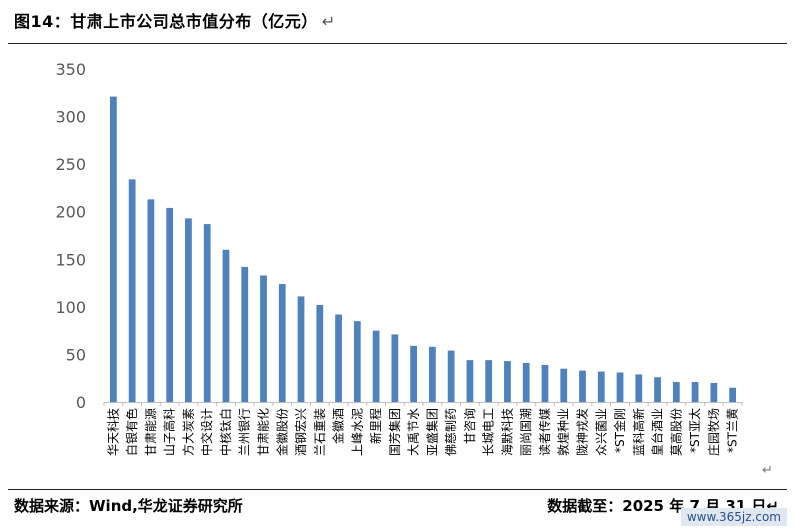  Describe the element at coordinates (506, 432) in the screenshot. I see `x-category-label: 海默科技` at that location.